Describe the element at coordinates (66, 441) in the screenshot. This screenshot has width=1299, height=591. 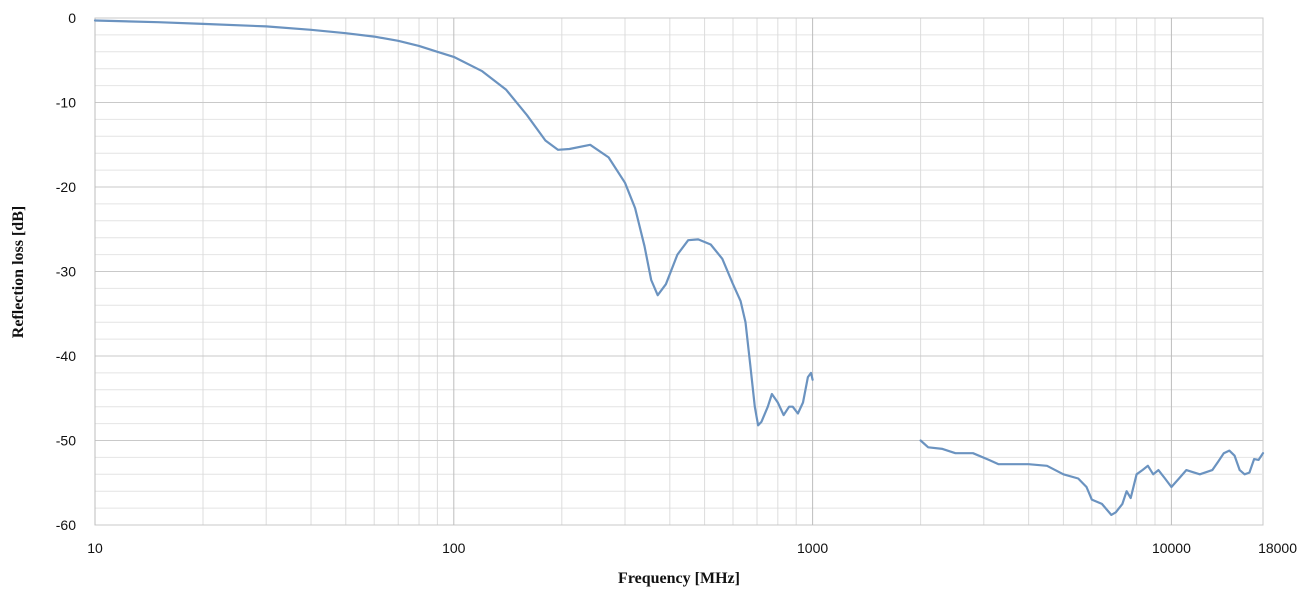
I see `y-tick-label: -50` at that location.